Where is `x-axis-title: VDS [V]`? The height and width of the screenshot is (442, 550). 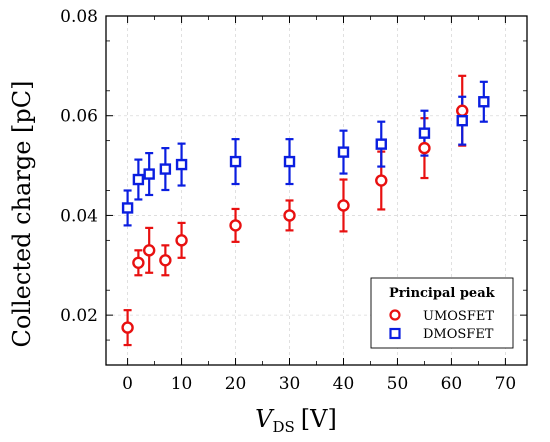
x-axis-title: VDS [V] is located at coordinates (296, 420).